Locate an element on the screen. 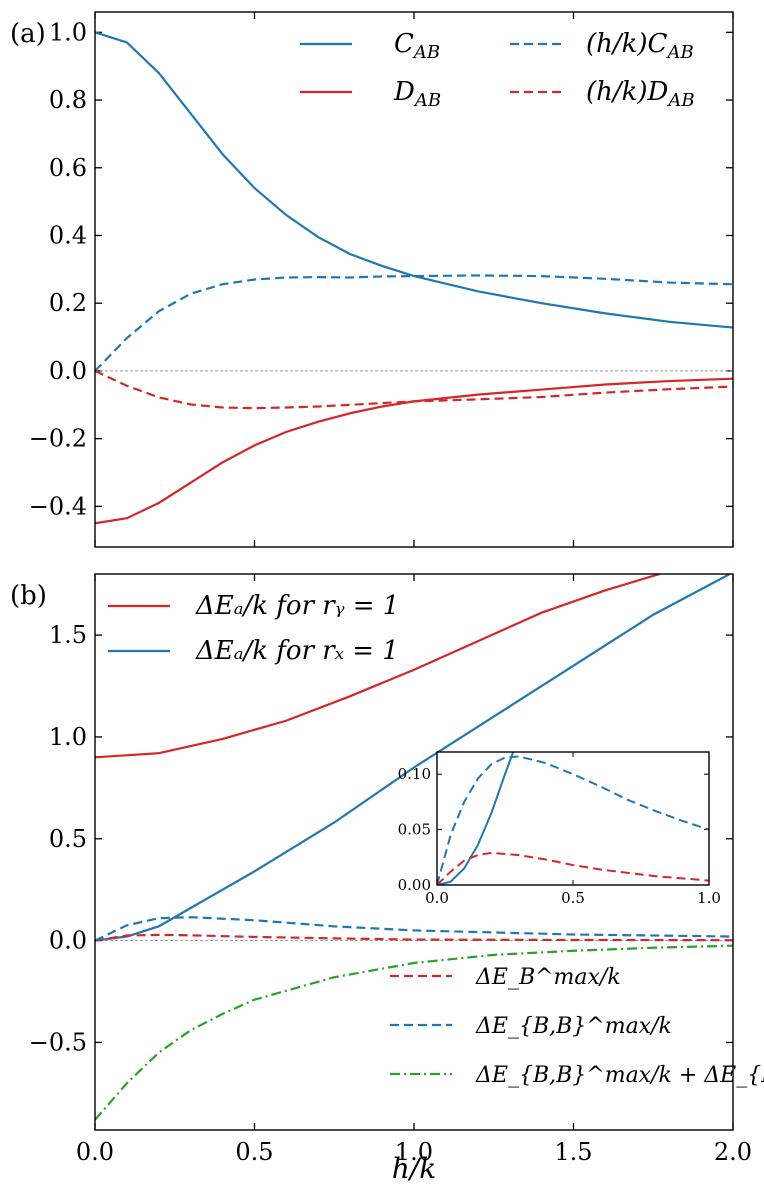 The height and width of the screenshot is (1191, 764). panel-b-ytick-label: 1.5 is located at coordinates (68, 635).